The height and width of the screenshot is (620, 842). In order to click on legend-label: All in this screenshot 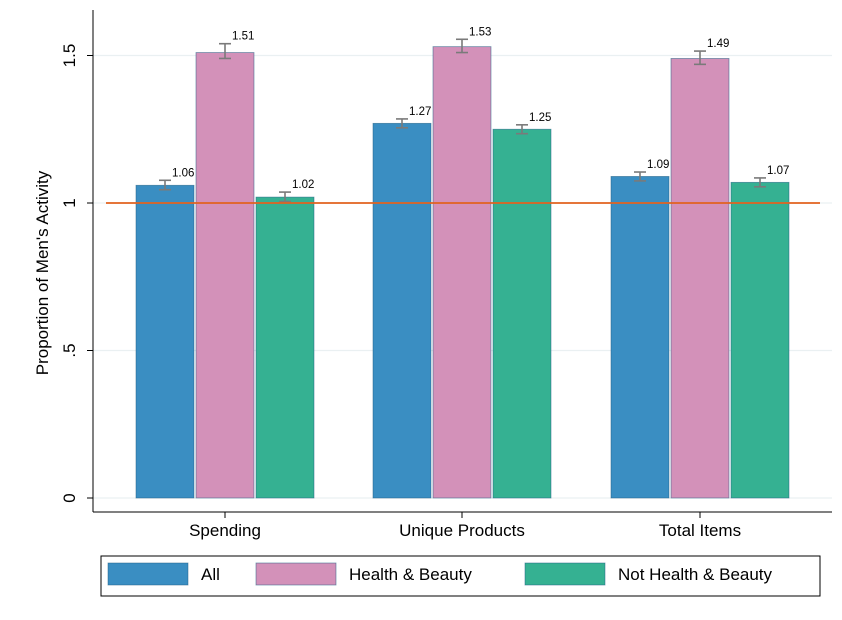, I will do `click(210, 574)`.